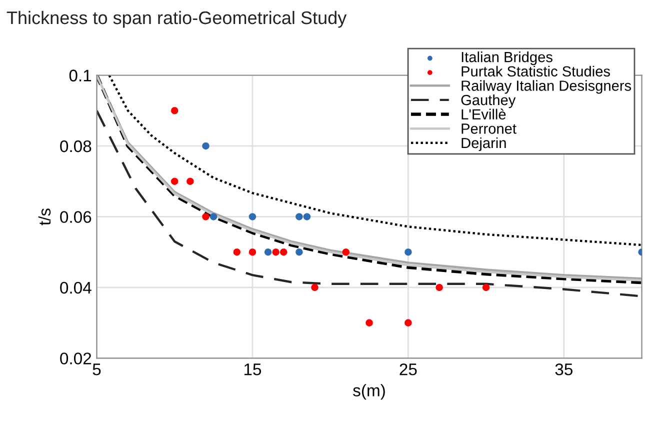 Image resolution: width=645 pixels, height=430 pixels. I want to click on legend-label: Perronet, so click(489, 129).